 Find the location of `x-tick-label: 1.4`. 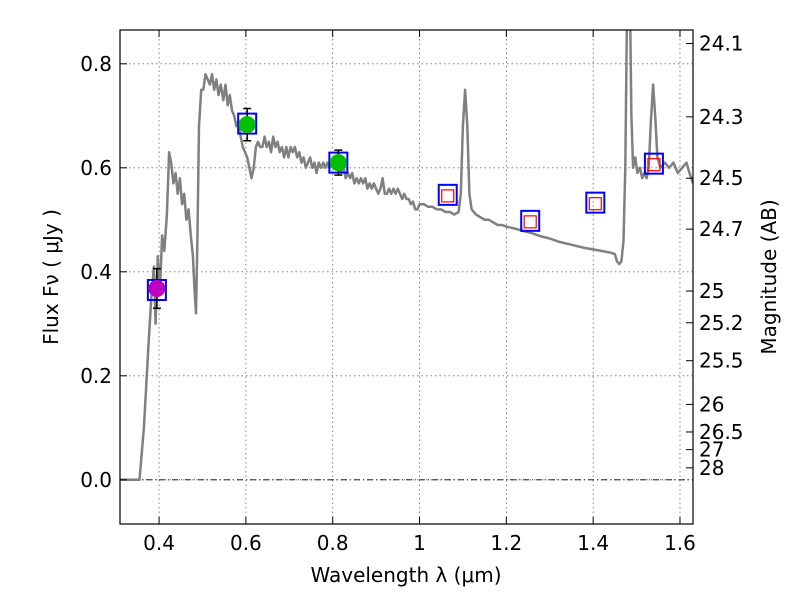

x-tick-label: 1.4 is located at coordinates (593, 543).